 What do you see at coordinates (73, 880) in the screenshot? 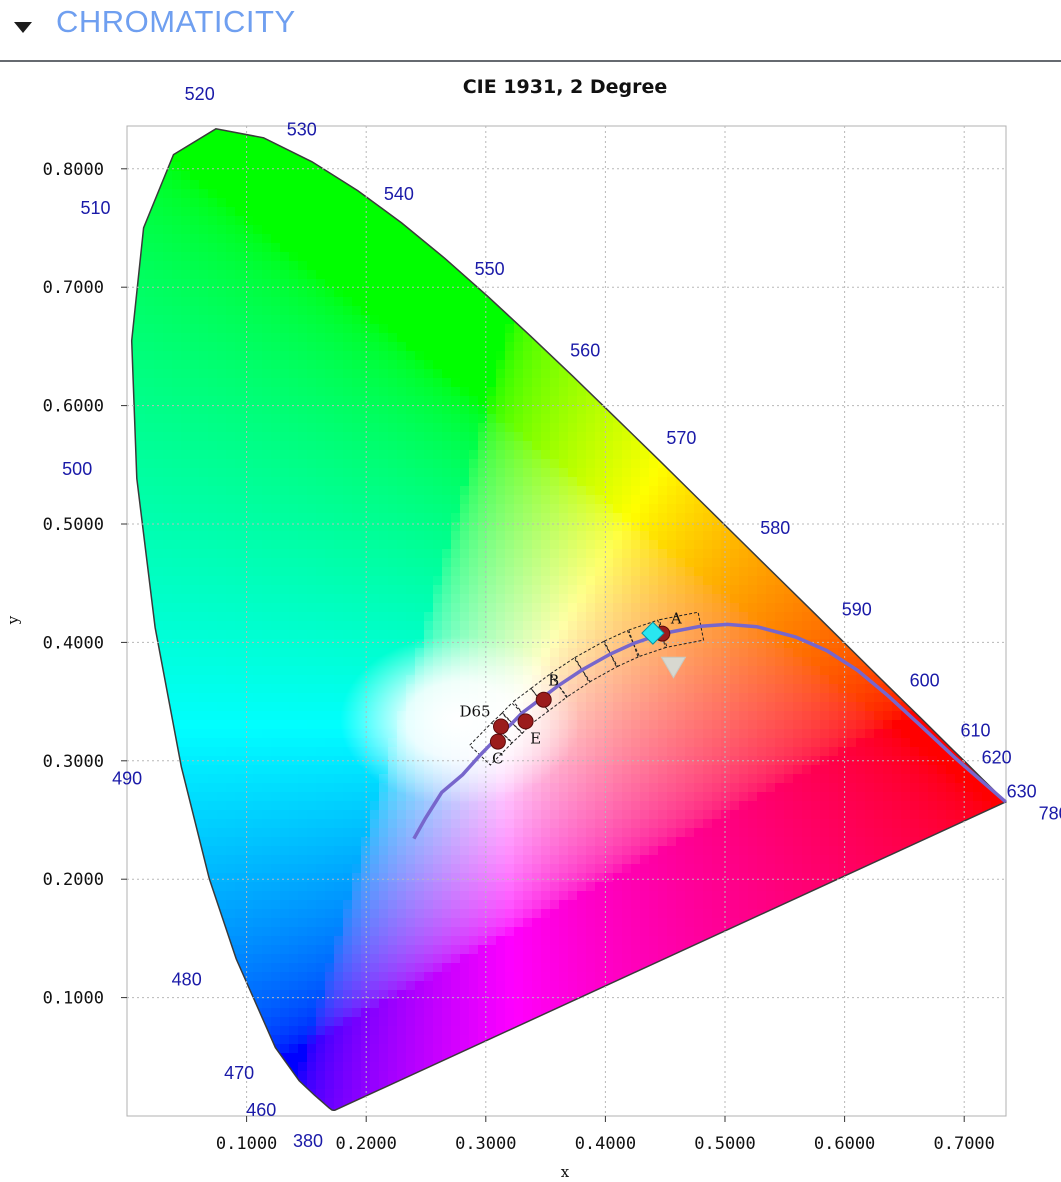
I see `y-tick-label: 0.2000` at bounding box center [73, 880].